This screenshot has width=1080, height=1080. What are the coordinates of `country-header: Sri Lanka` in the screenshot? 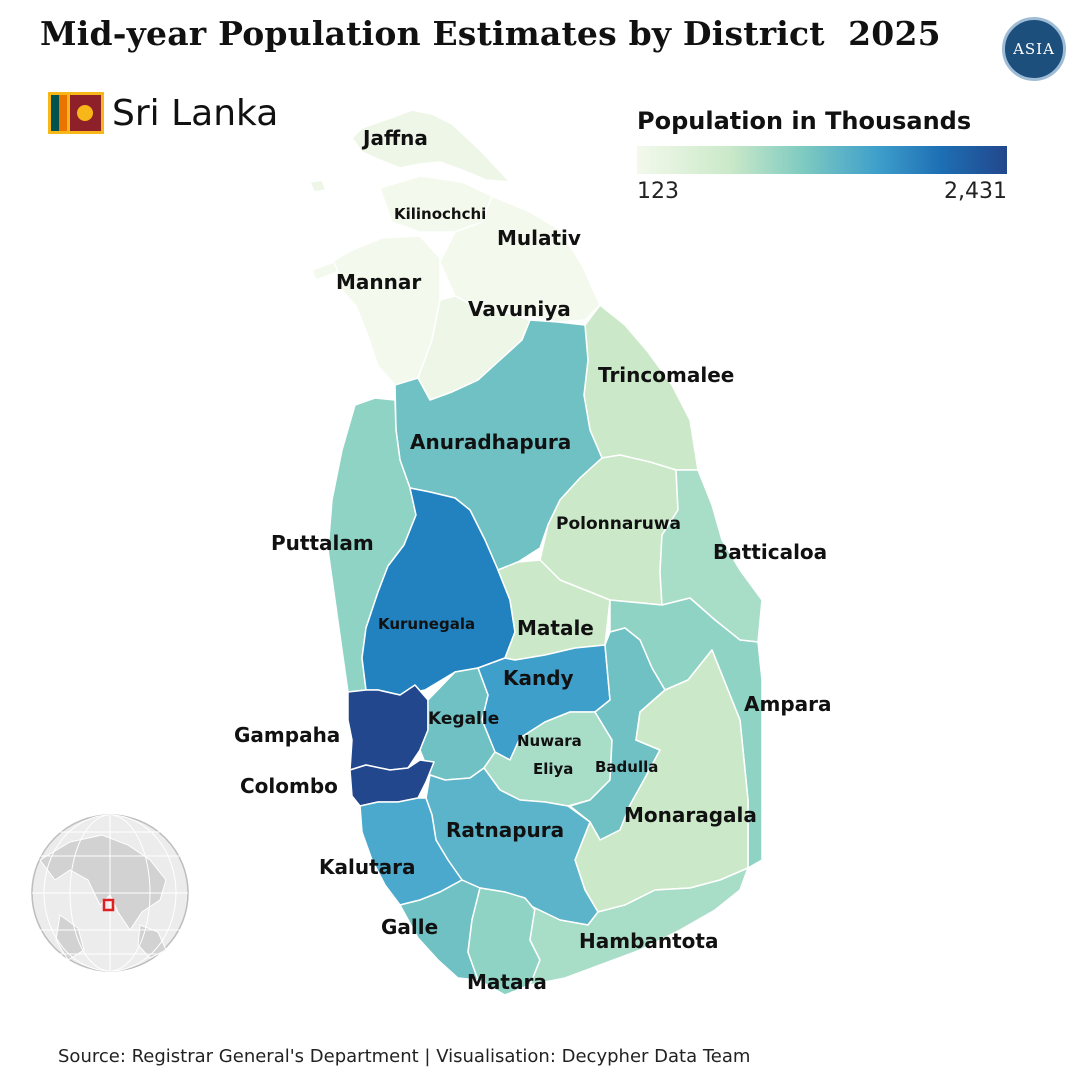 It's located at (163, 113).